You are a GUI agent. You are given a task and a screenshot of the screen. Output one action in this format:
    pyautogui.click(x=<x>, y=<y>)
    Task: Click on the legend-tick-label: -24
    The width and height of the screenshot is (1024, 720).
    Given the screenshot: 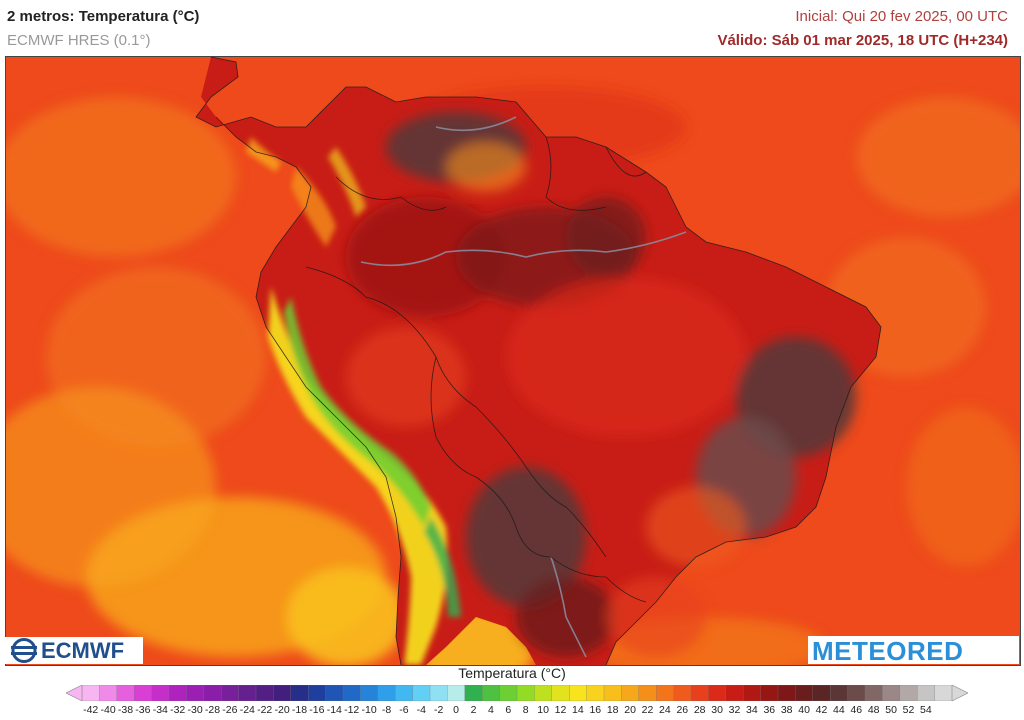 What is the action you would take?
    pyautogui.click(x=247, y=710)
    